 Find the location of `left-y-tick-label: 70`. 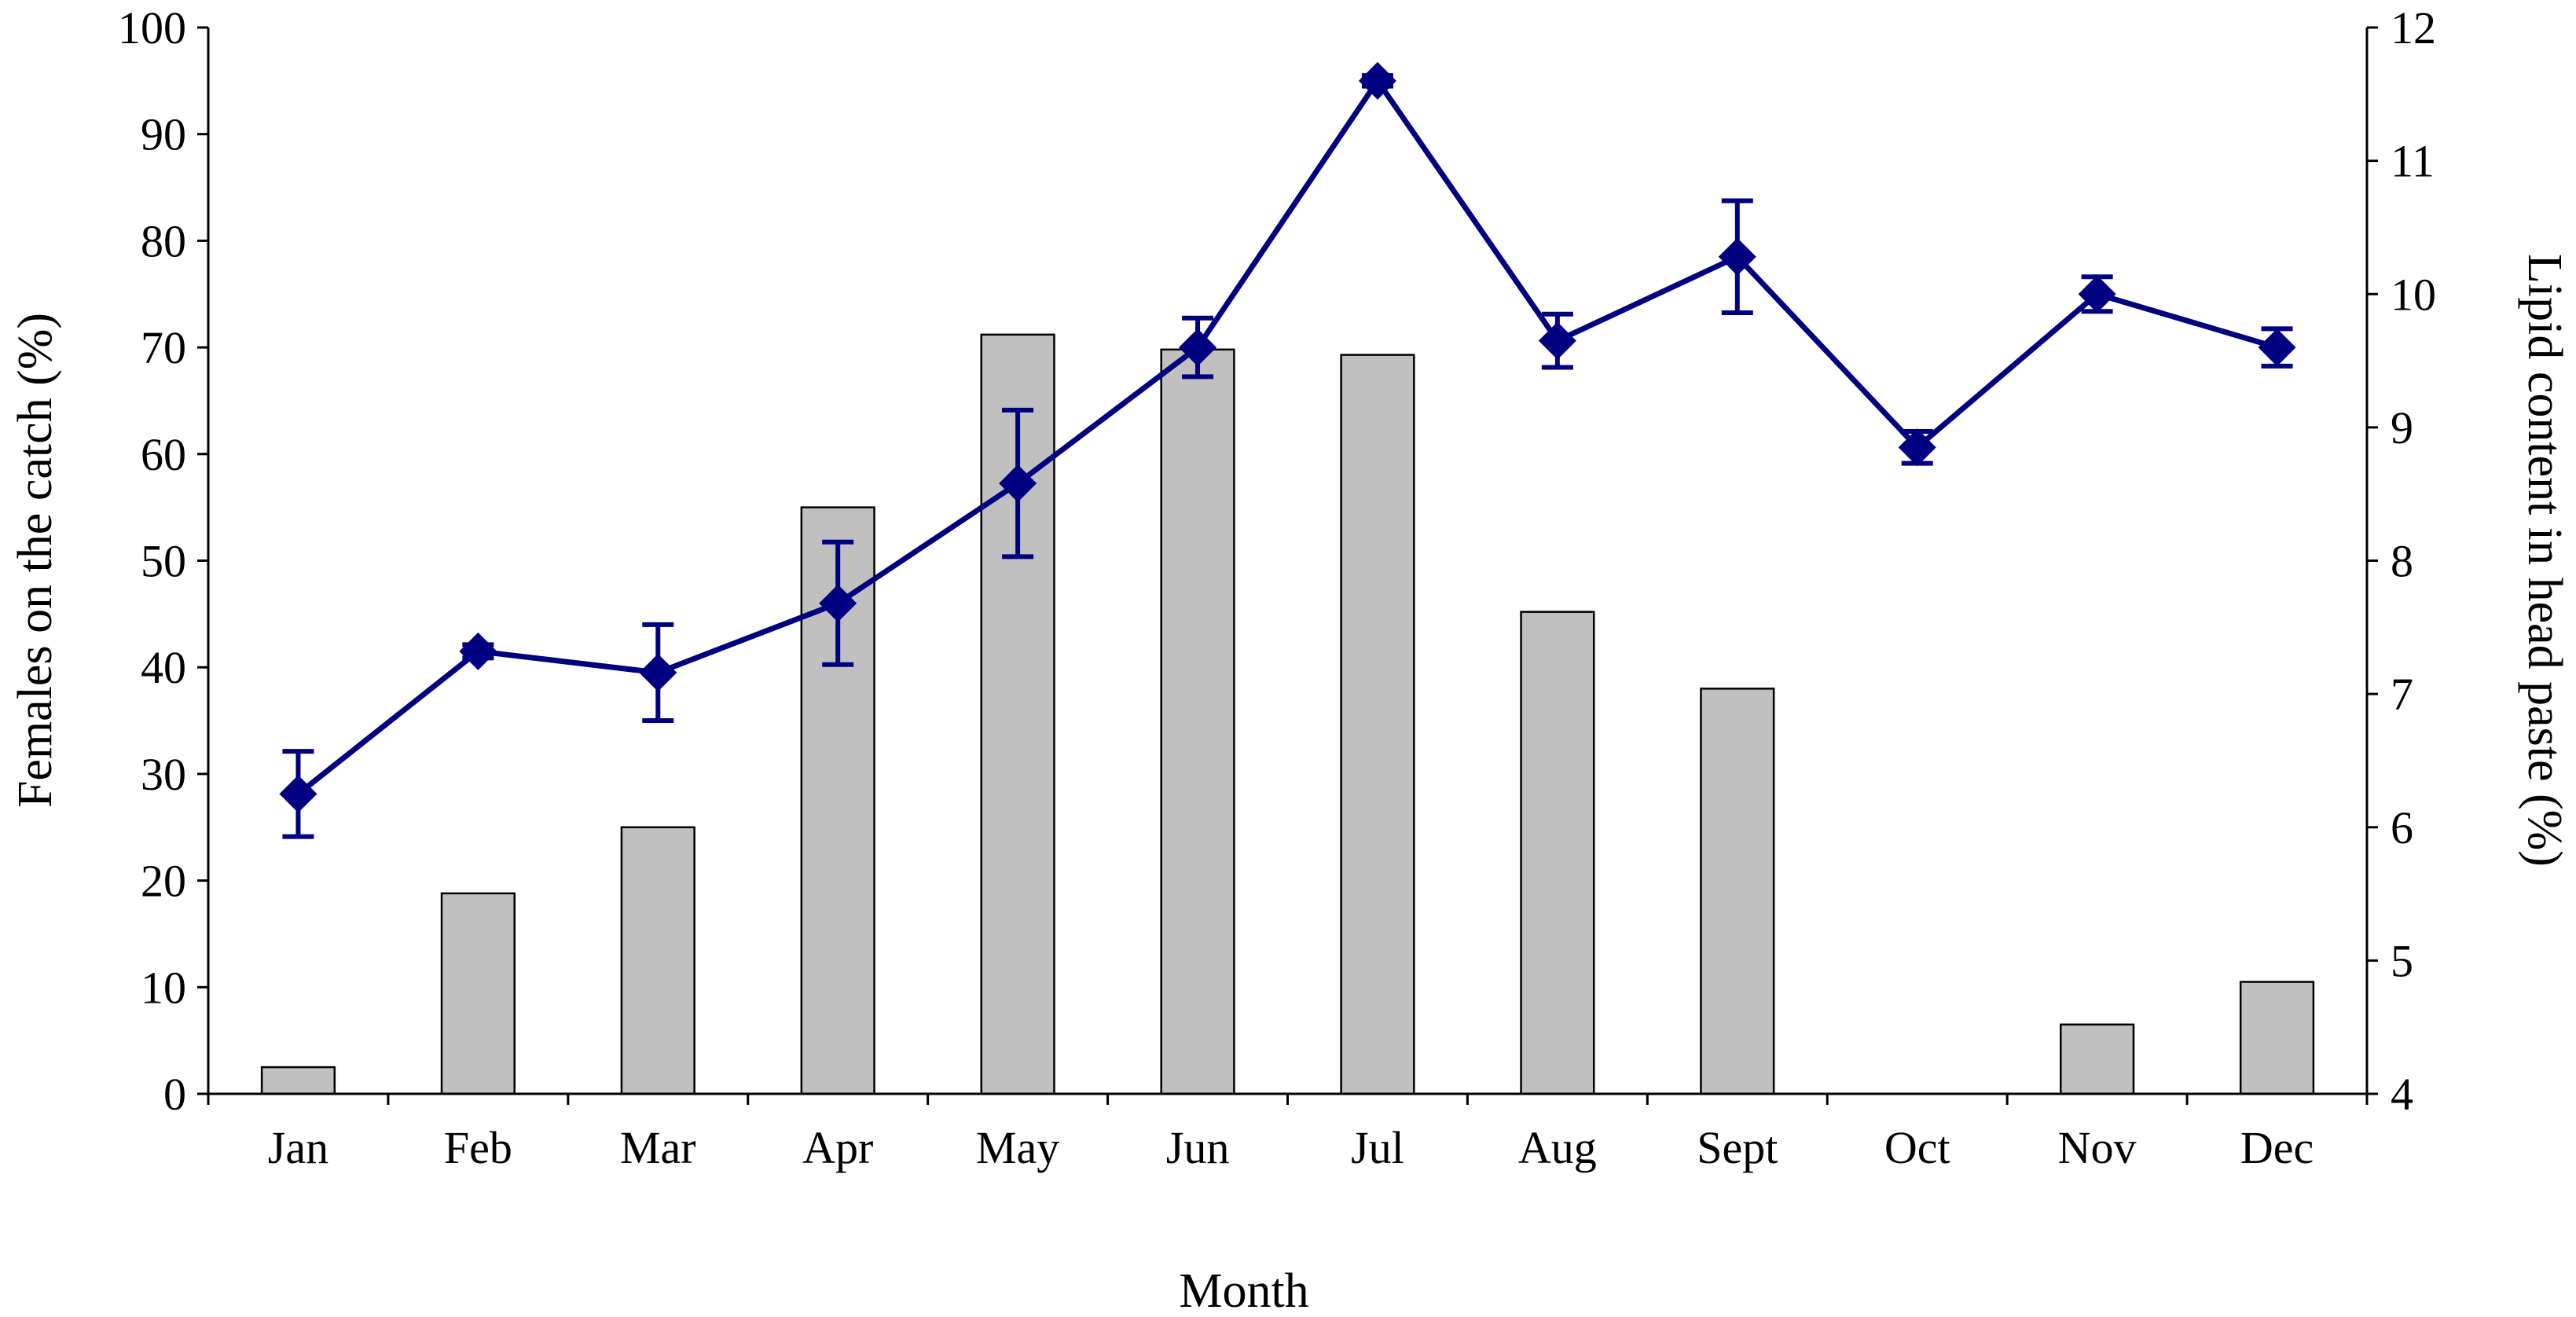

left-y-tick-label: 70 is located at coordinates (163, 347).